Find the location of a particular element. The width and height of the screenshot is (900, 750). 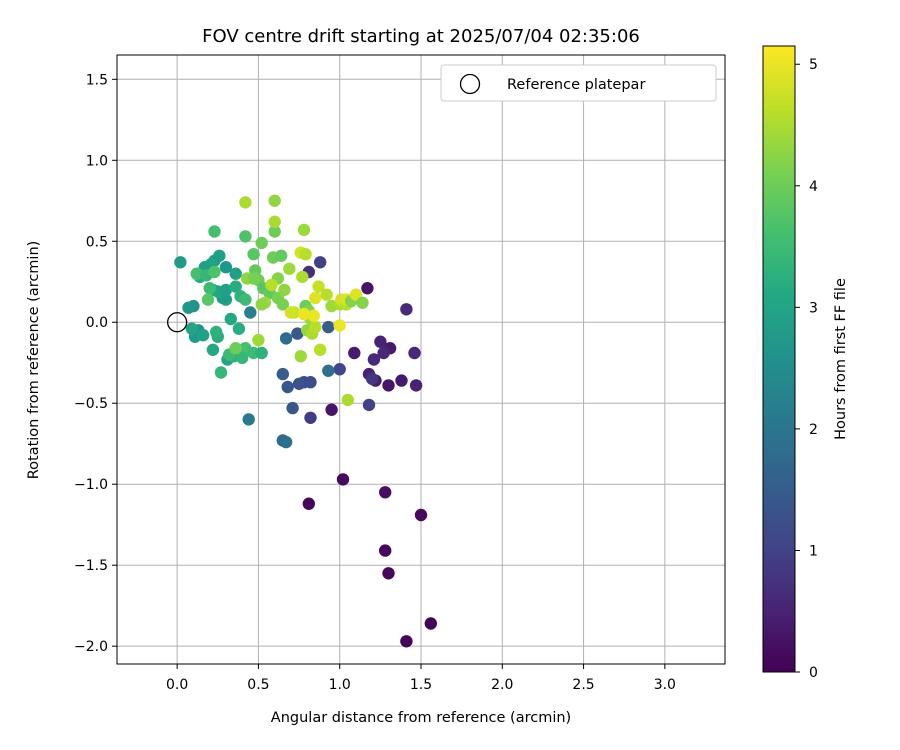

x-tick-label: 2.5 is located at coordinates (583, 685).